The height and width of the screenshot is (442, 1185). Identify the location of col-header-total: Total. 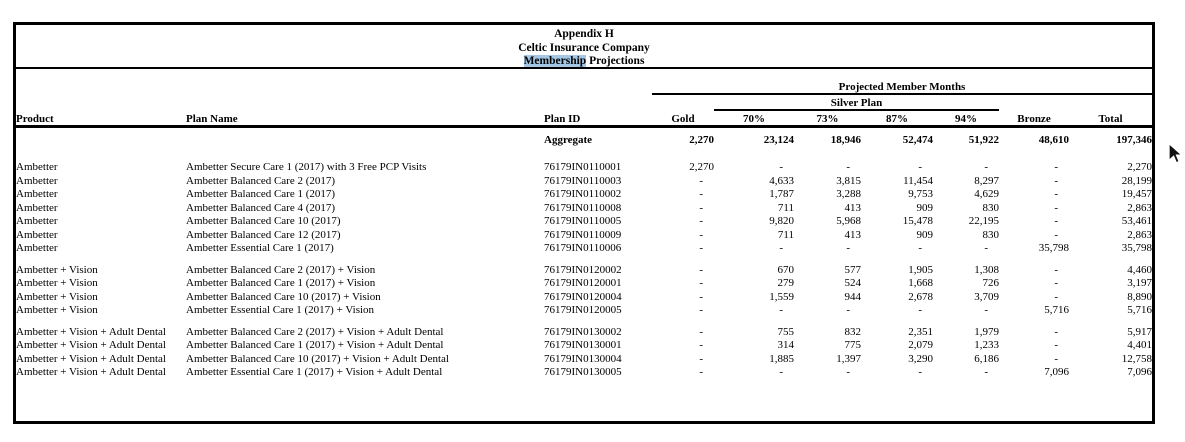
(1111, 119).